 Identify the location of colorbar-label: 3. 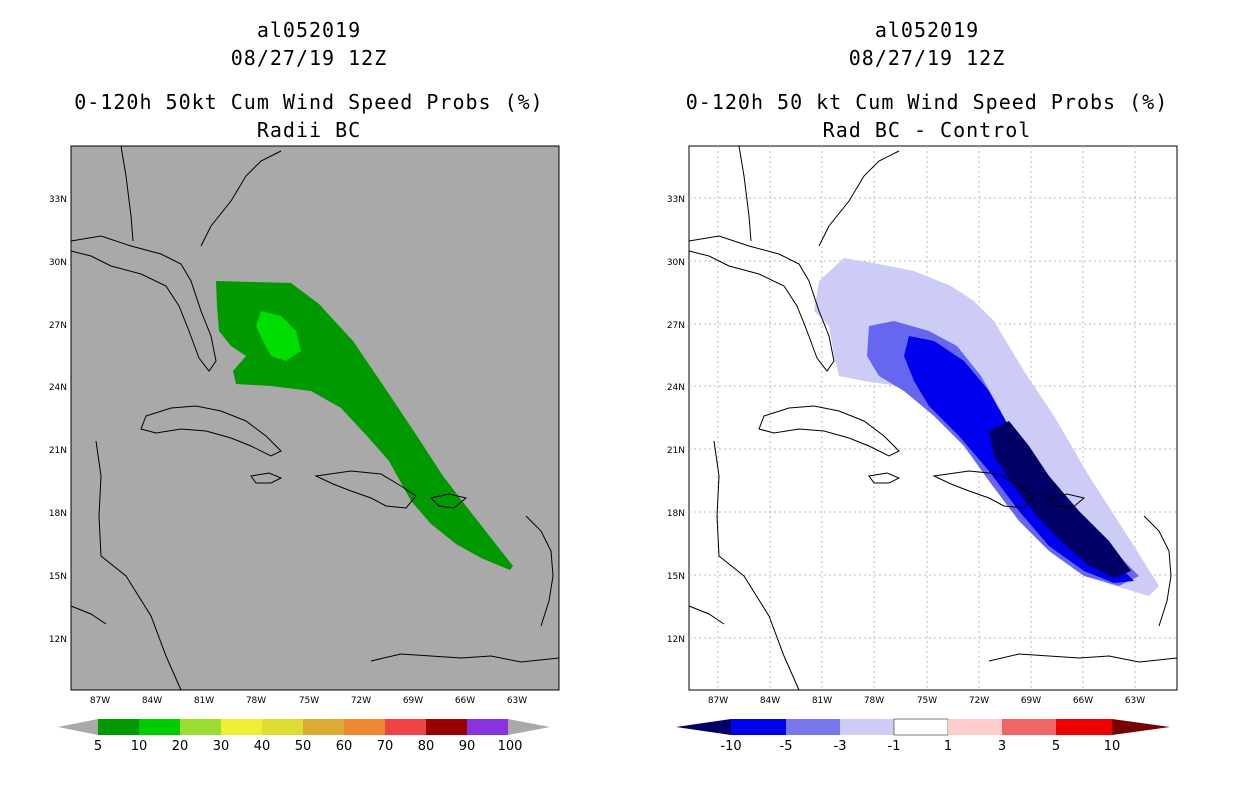
(1002, 746).